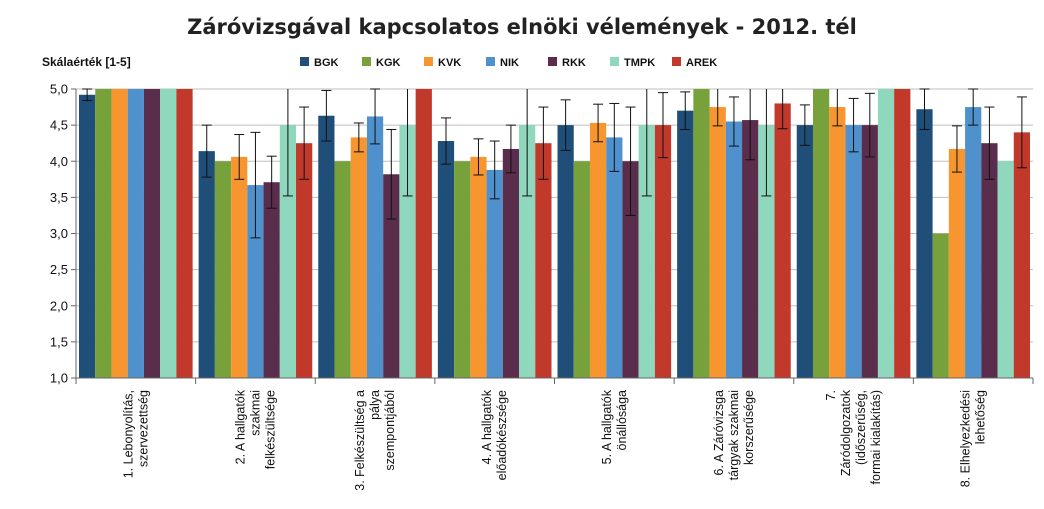 The image size is (1044, 509). I want to click on category-label: 3. Felkészültség a pálya szempontjából, so click(375, 440).